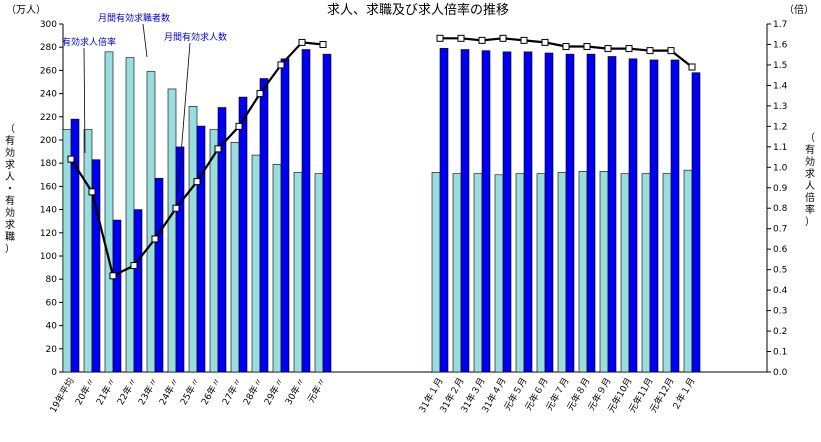 The width and height of the screenshot is (821, 442). What do you see at coordinates (52, 350) in the screenshot?
I see `left-tick-label: 20` at bounding box center [52, 350].